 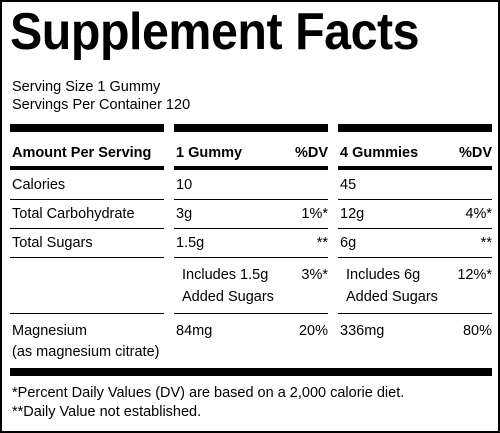 What do you see at coordinates (486, 243) in the screenshot?
I see `row-sugars-dv2: **` at bounding box center [486, 243].